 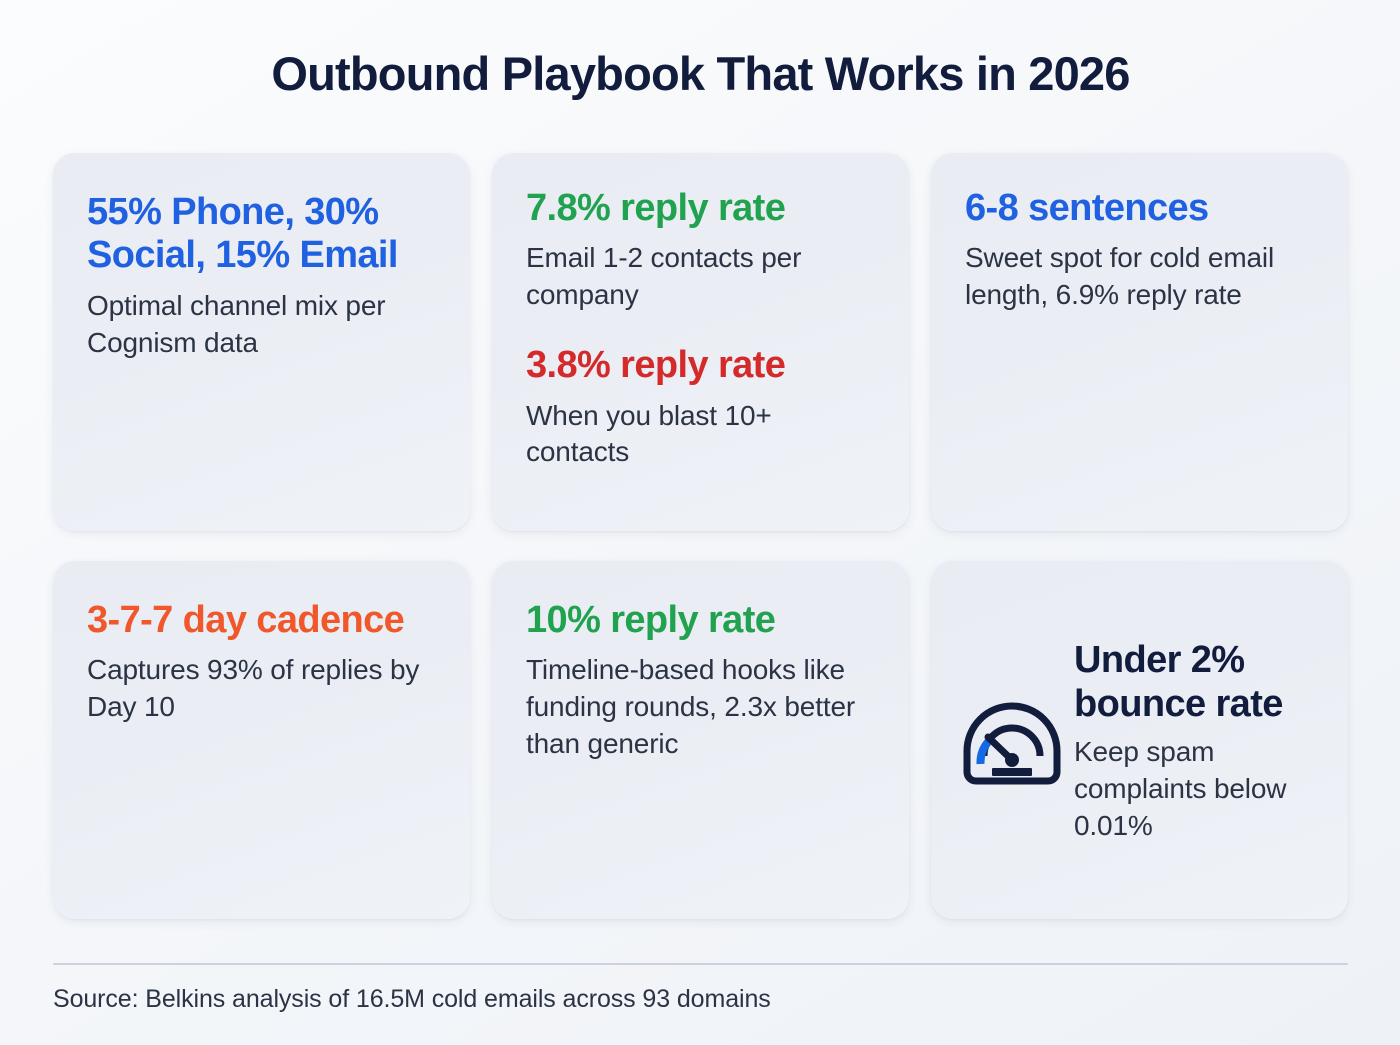 I want to click on stat-description: Captures 93% of replies by Day 10, so click(x=253, y=688).